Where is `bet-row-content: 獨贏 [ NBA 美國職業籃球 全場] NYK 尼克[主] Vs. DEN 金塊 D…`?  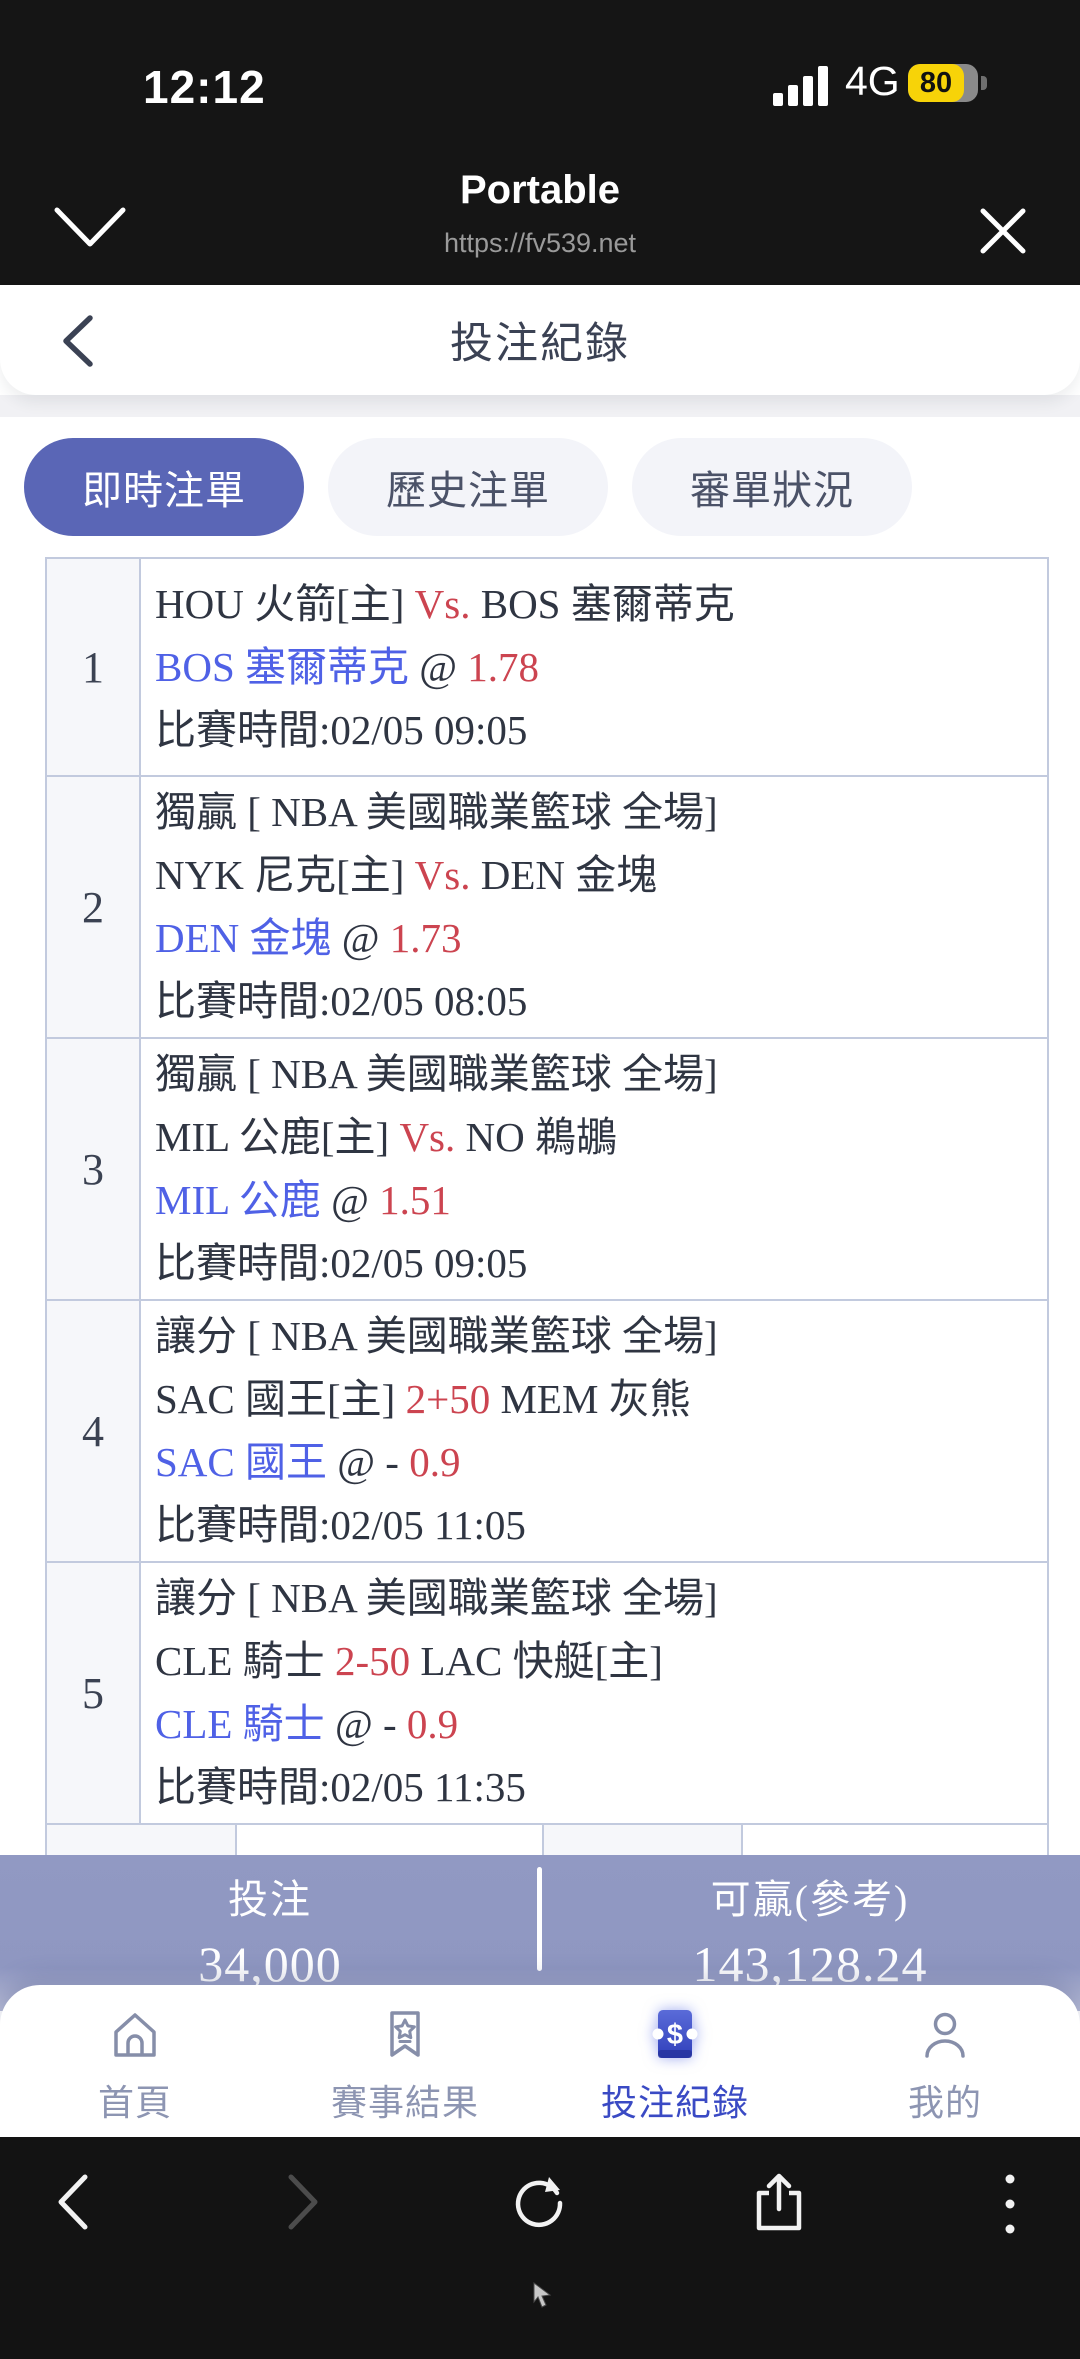
bet-row-content: 獨贏 [ NBA 美國職業籃球 全場] NYK 尼克[主] Vs. DEN 金塊 D… is located at coordinates (594, 907).